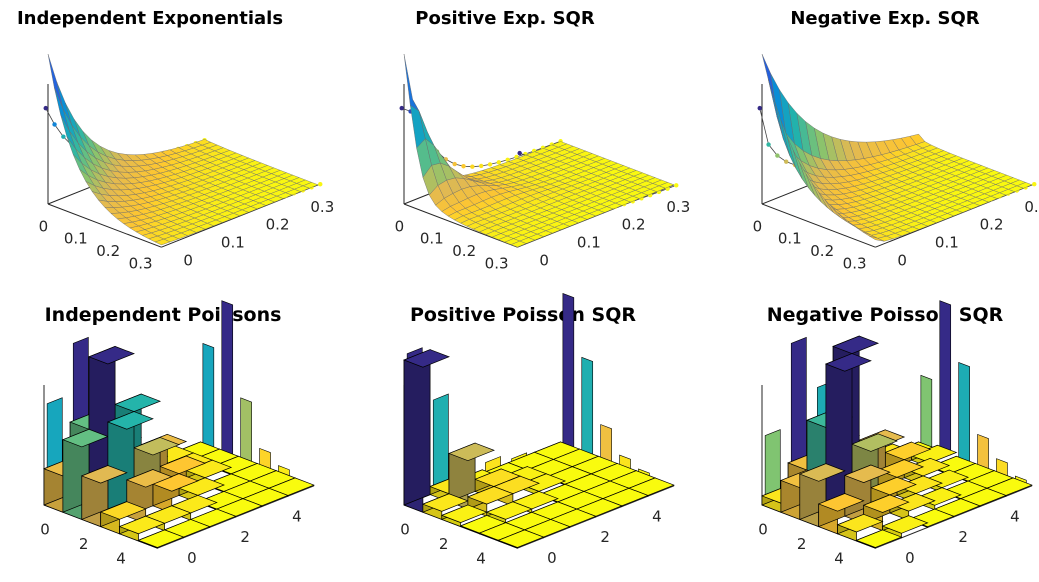 This screenshot has height=582, width=1039. I want to click on chart-title: Negative Exp. SQR, so click(884, 18).